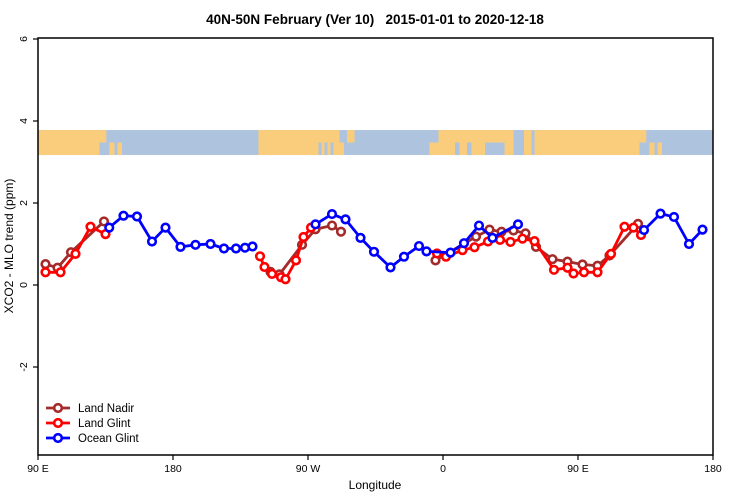 The height and width of the screenshot is (500, 750). I want to click on x-tick-label: 0, so click(443, 469).